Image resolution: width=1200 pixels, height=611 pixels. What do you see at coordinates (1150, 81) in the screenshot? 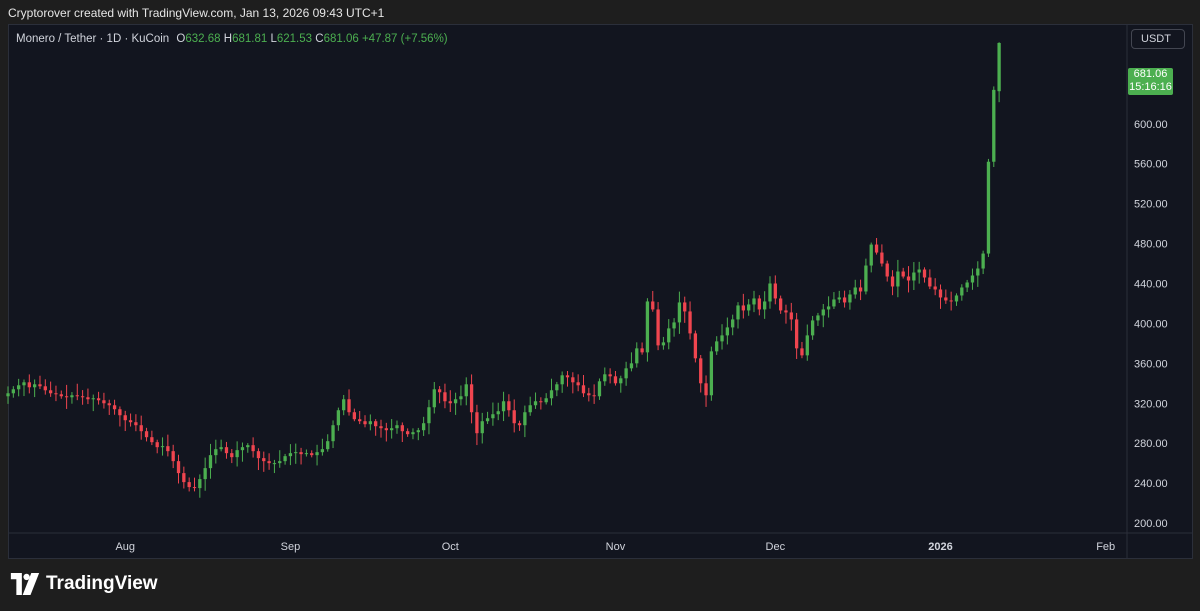
I see `last-price-tag: 681.06 15:16:16` at bounding box center [1150, 81].